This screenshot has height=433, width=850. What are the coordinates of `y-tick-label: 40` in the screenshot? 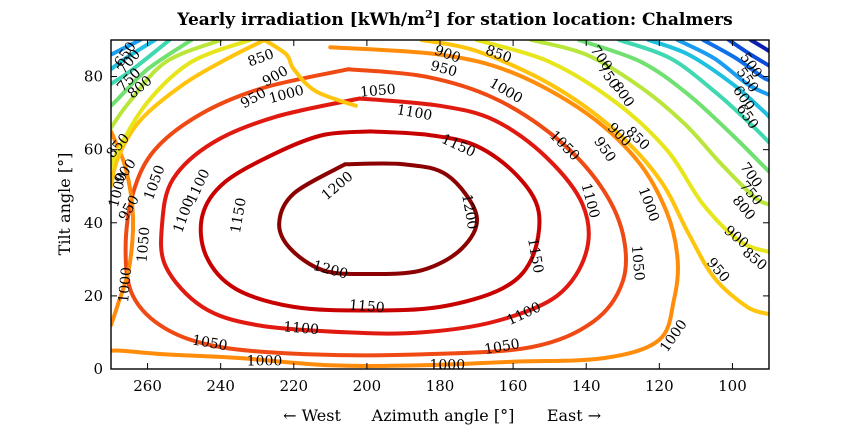 It's located at (93, 223).